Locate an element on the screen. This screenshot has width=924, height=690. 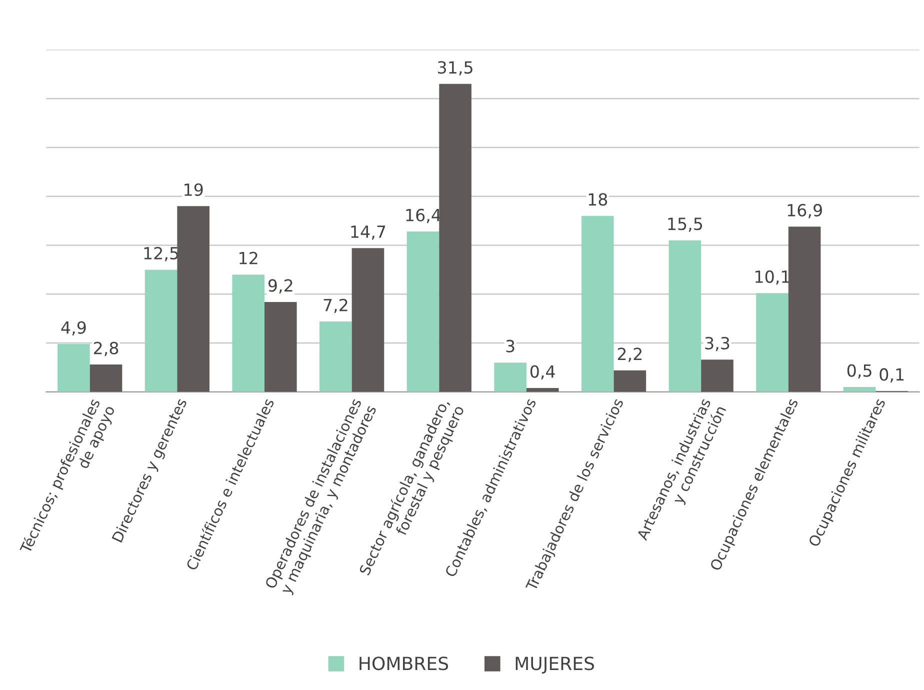
data-label: 0,1 is located at coordinates (892, 375).